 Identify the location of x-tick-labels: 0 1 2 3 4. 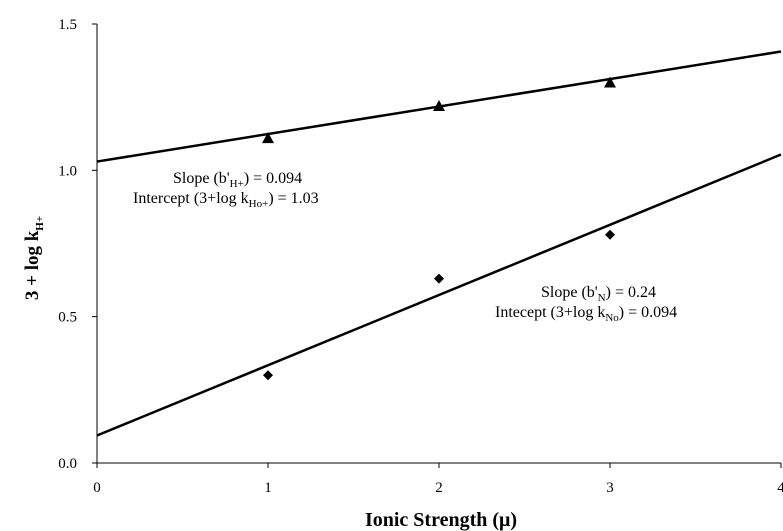
(438, 488).